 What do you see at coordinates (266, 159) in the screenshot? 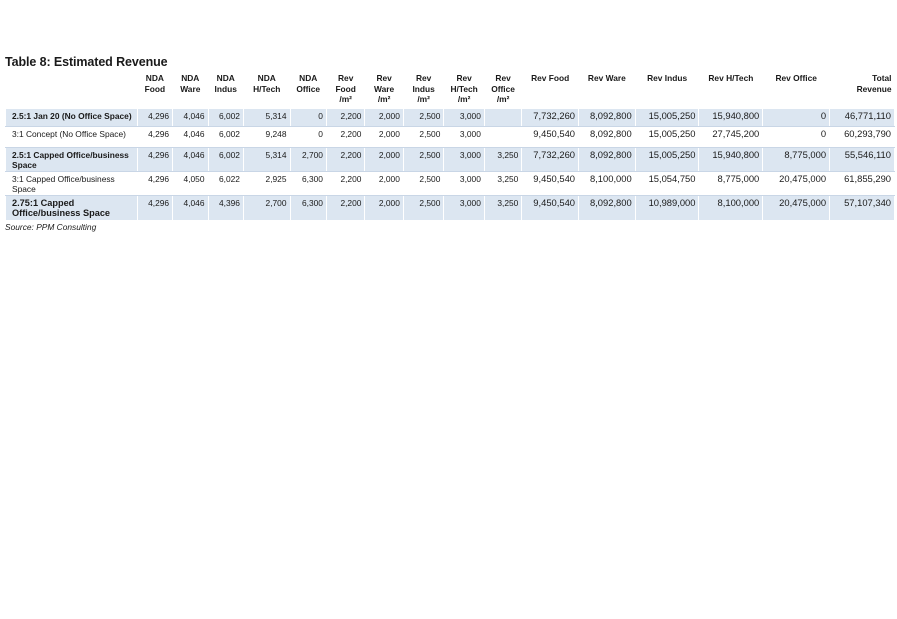
I see `cell-nda-htech: 5,314` at bounding box center [266, 159].